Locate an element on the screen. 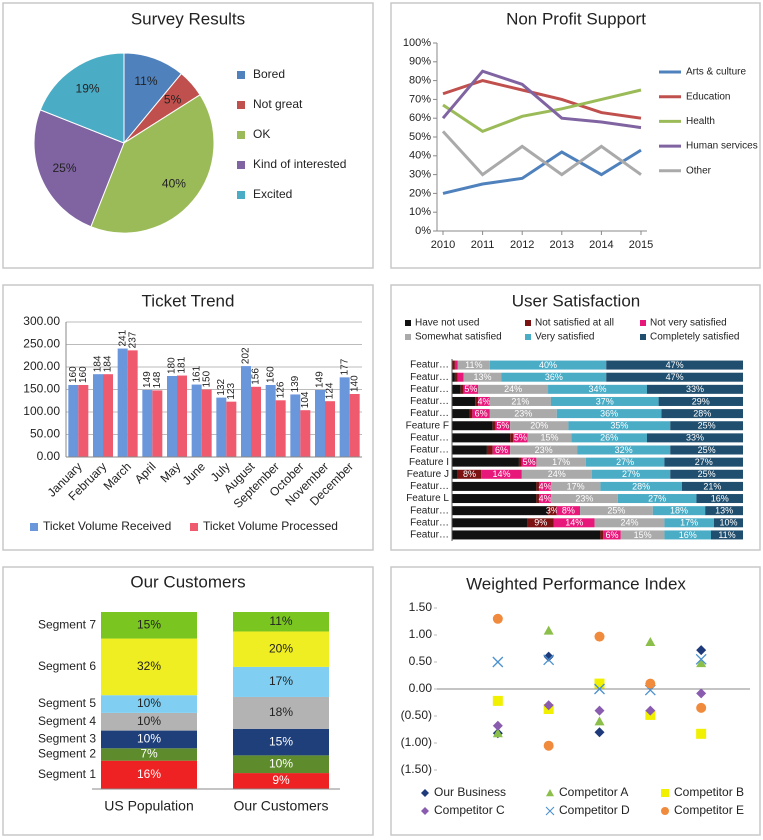 The height and width of the screenshot is (840, 763). data-label: 33% is located at coordinates (695, 389).